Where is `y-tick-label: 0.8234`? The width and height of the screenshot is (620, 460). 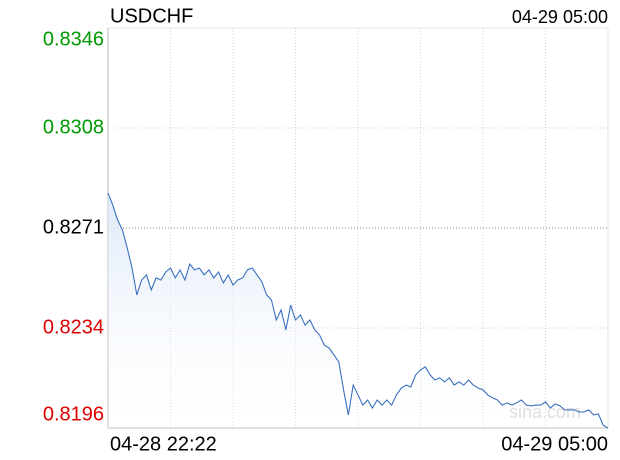
y-tick-label: 0.8234 is located at coordinates (73, 327).